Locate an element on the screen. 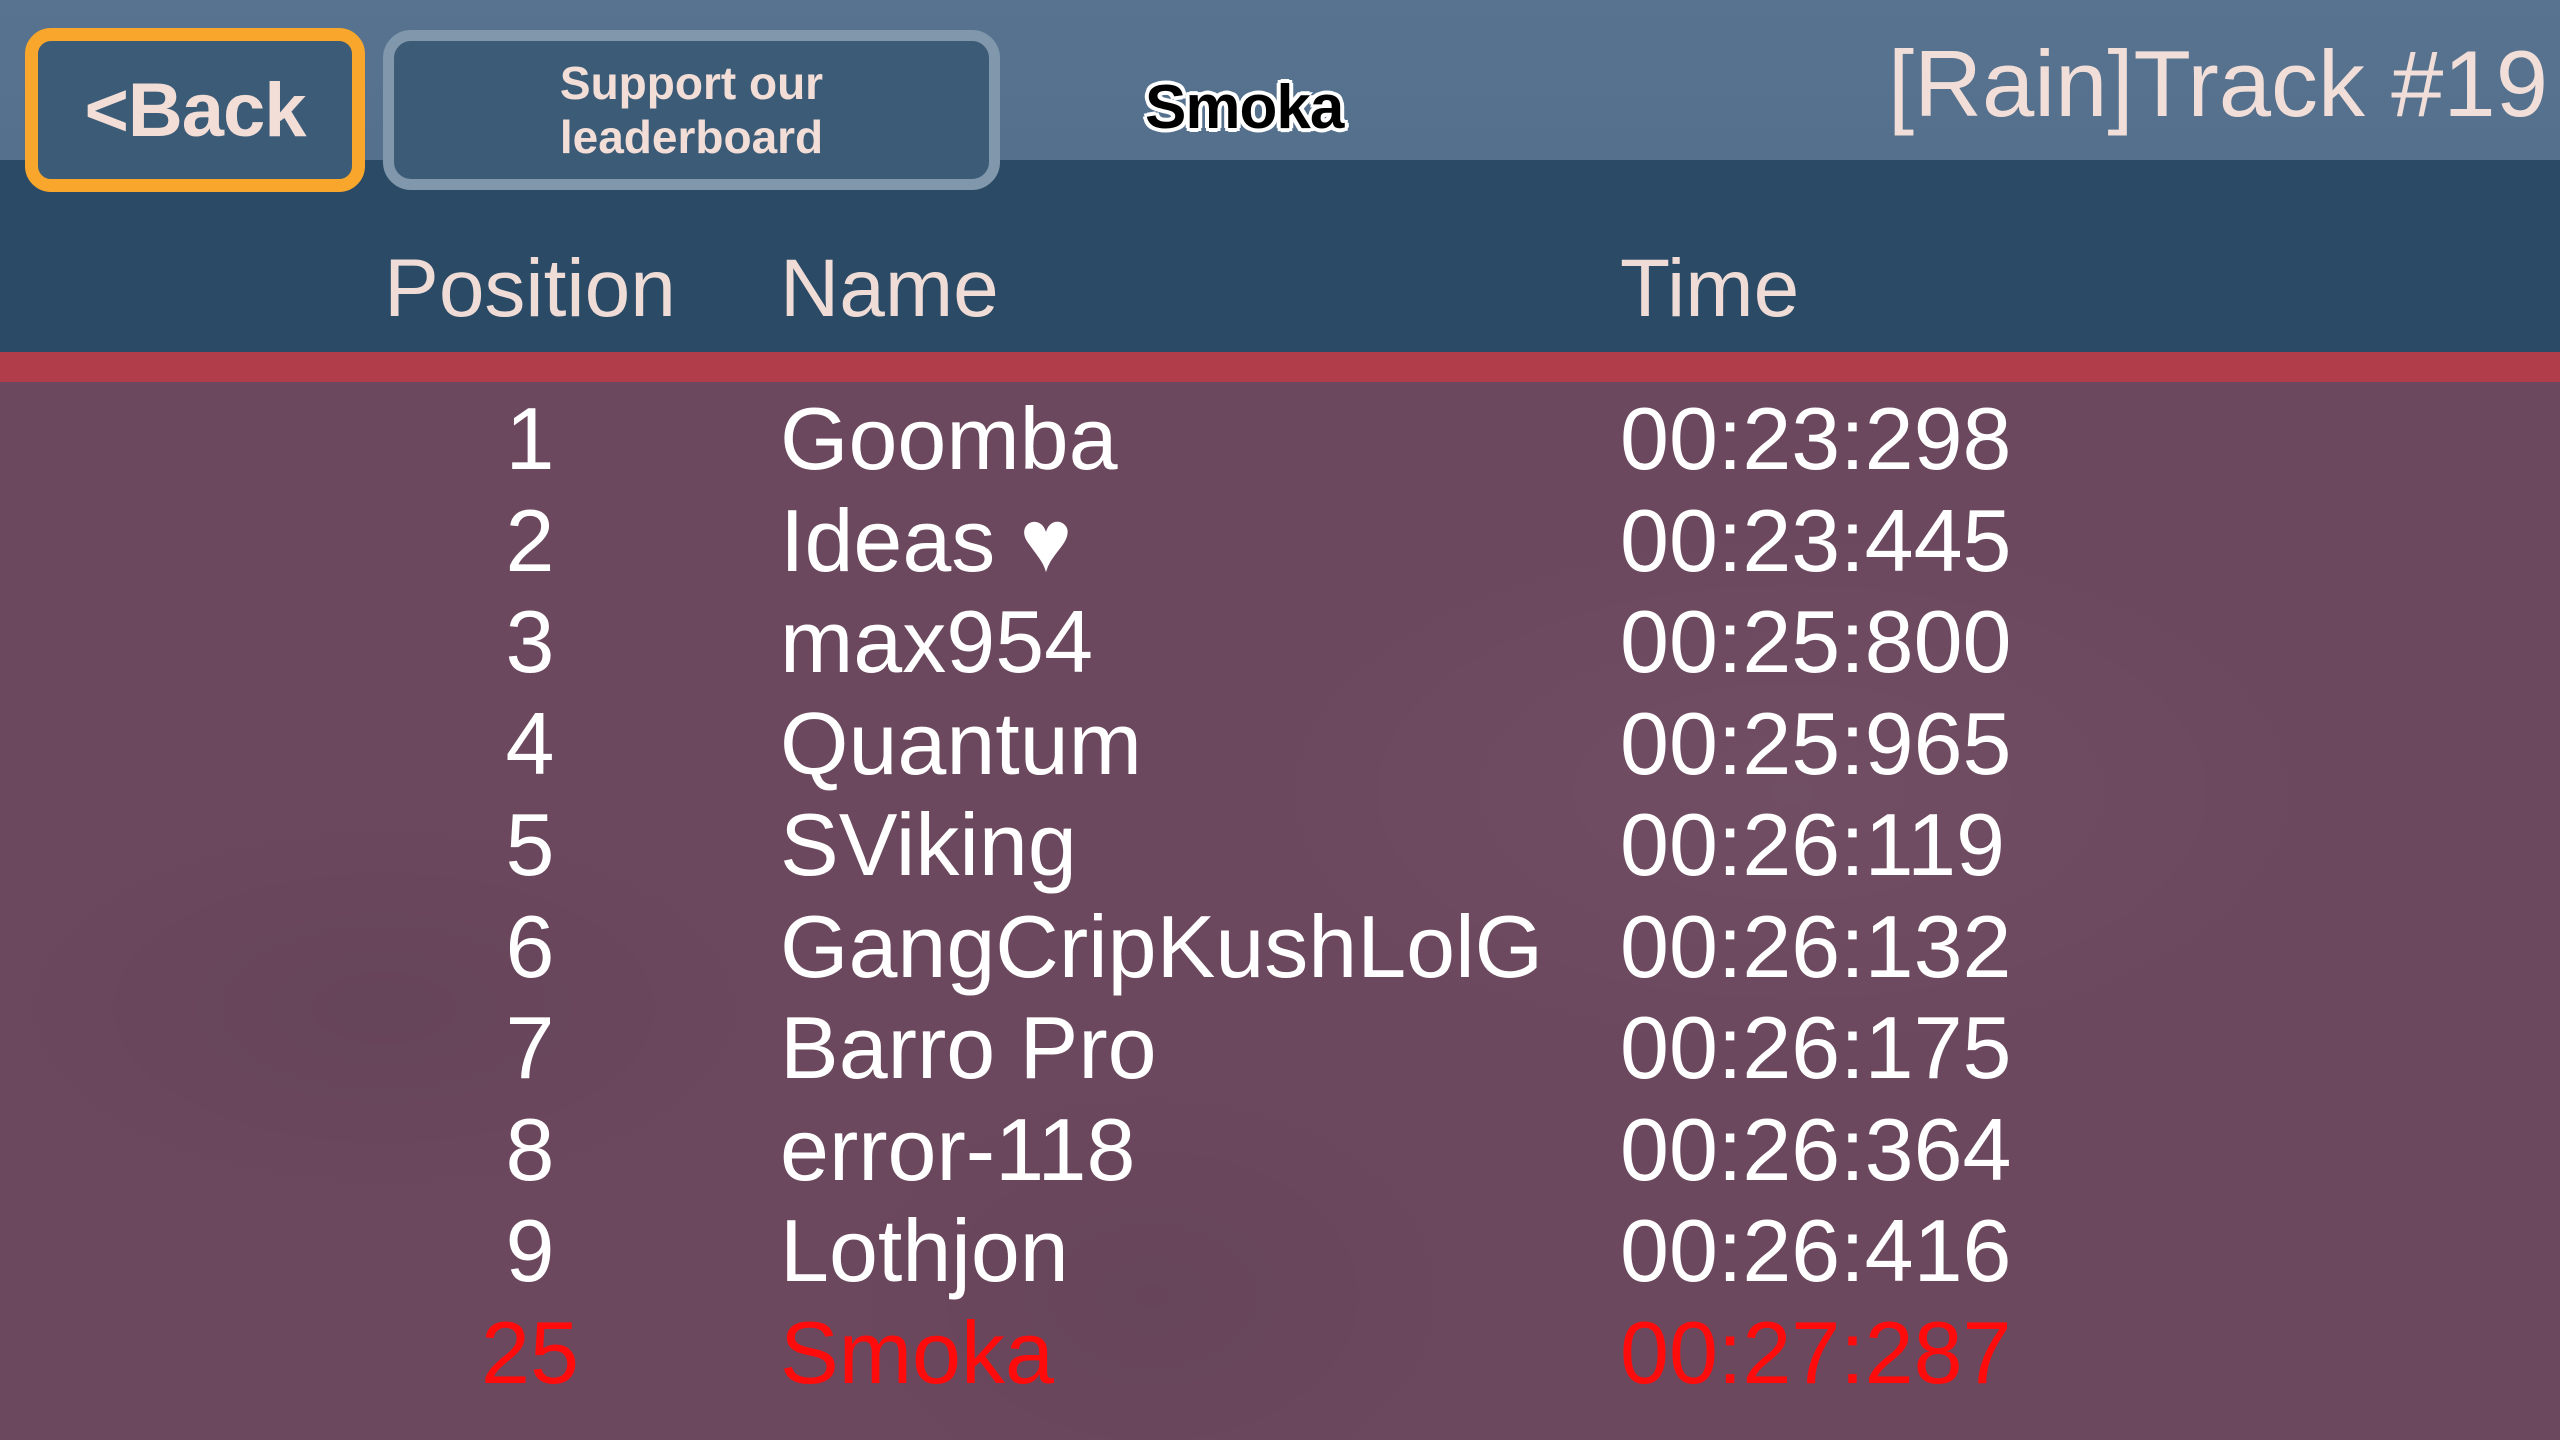 This screenshot has height=1440, width=2560. row-position: 4 is located at coordinates (530, 743).